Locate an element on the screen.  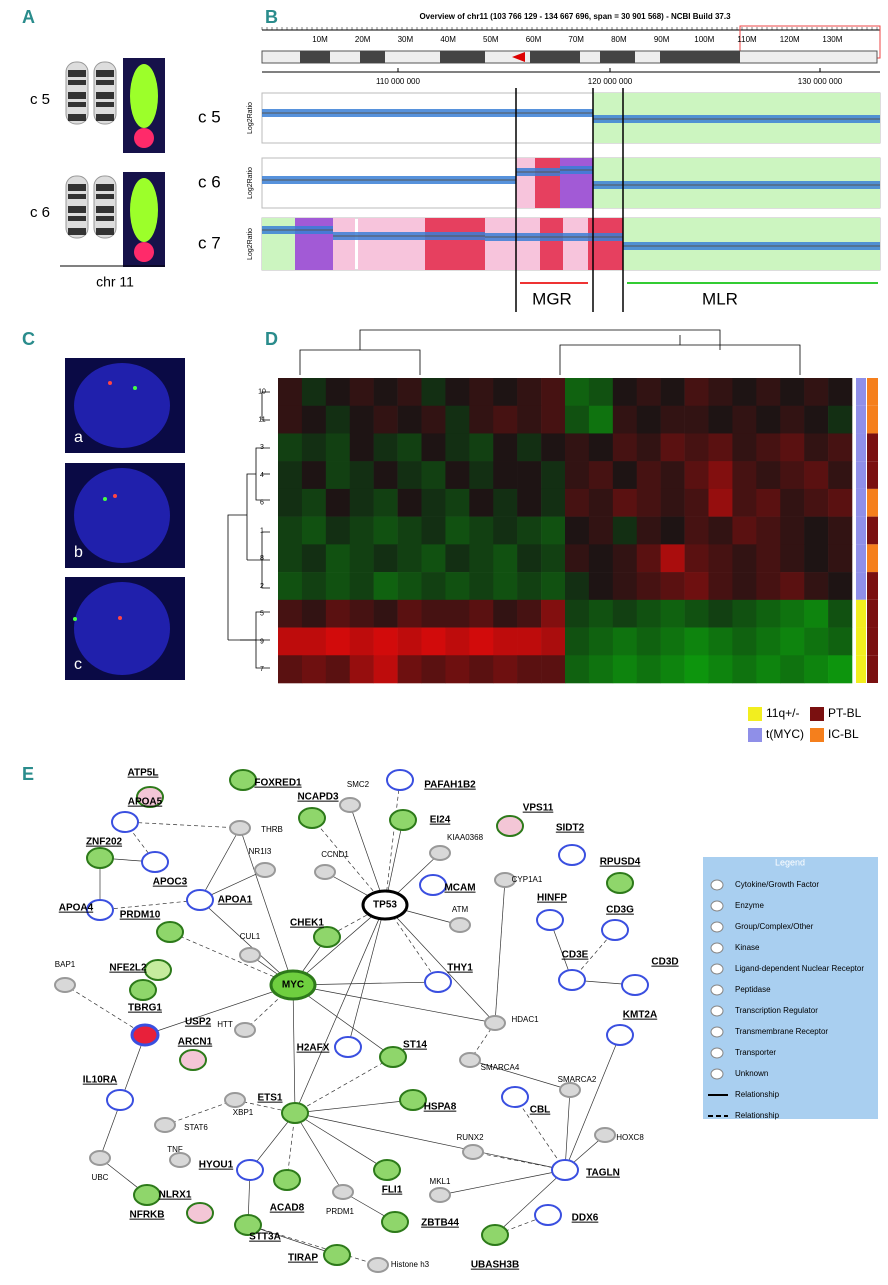
node-label: CUL1 is located at coordinates (250, 936).